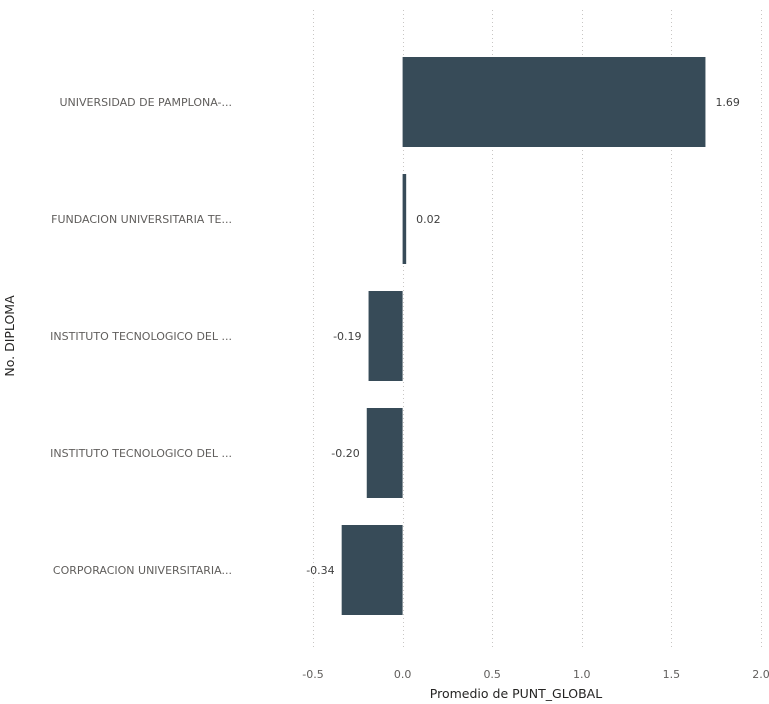 This screenshot has width=769, height=704. I want to click on x-tick-label: 0.0, so click(403, 674).